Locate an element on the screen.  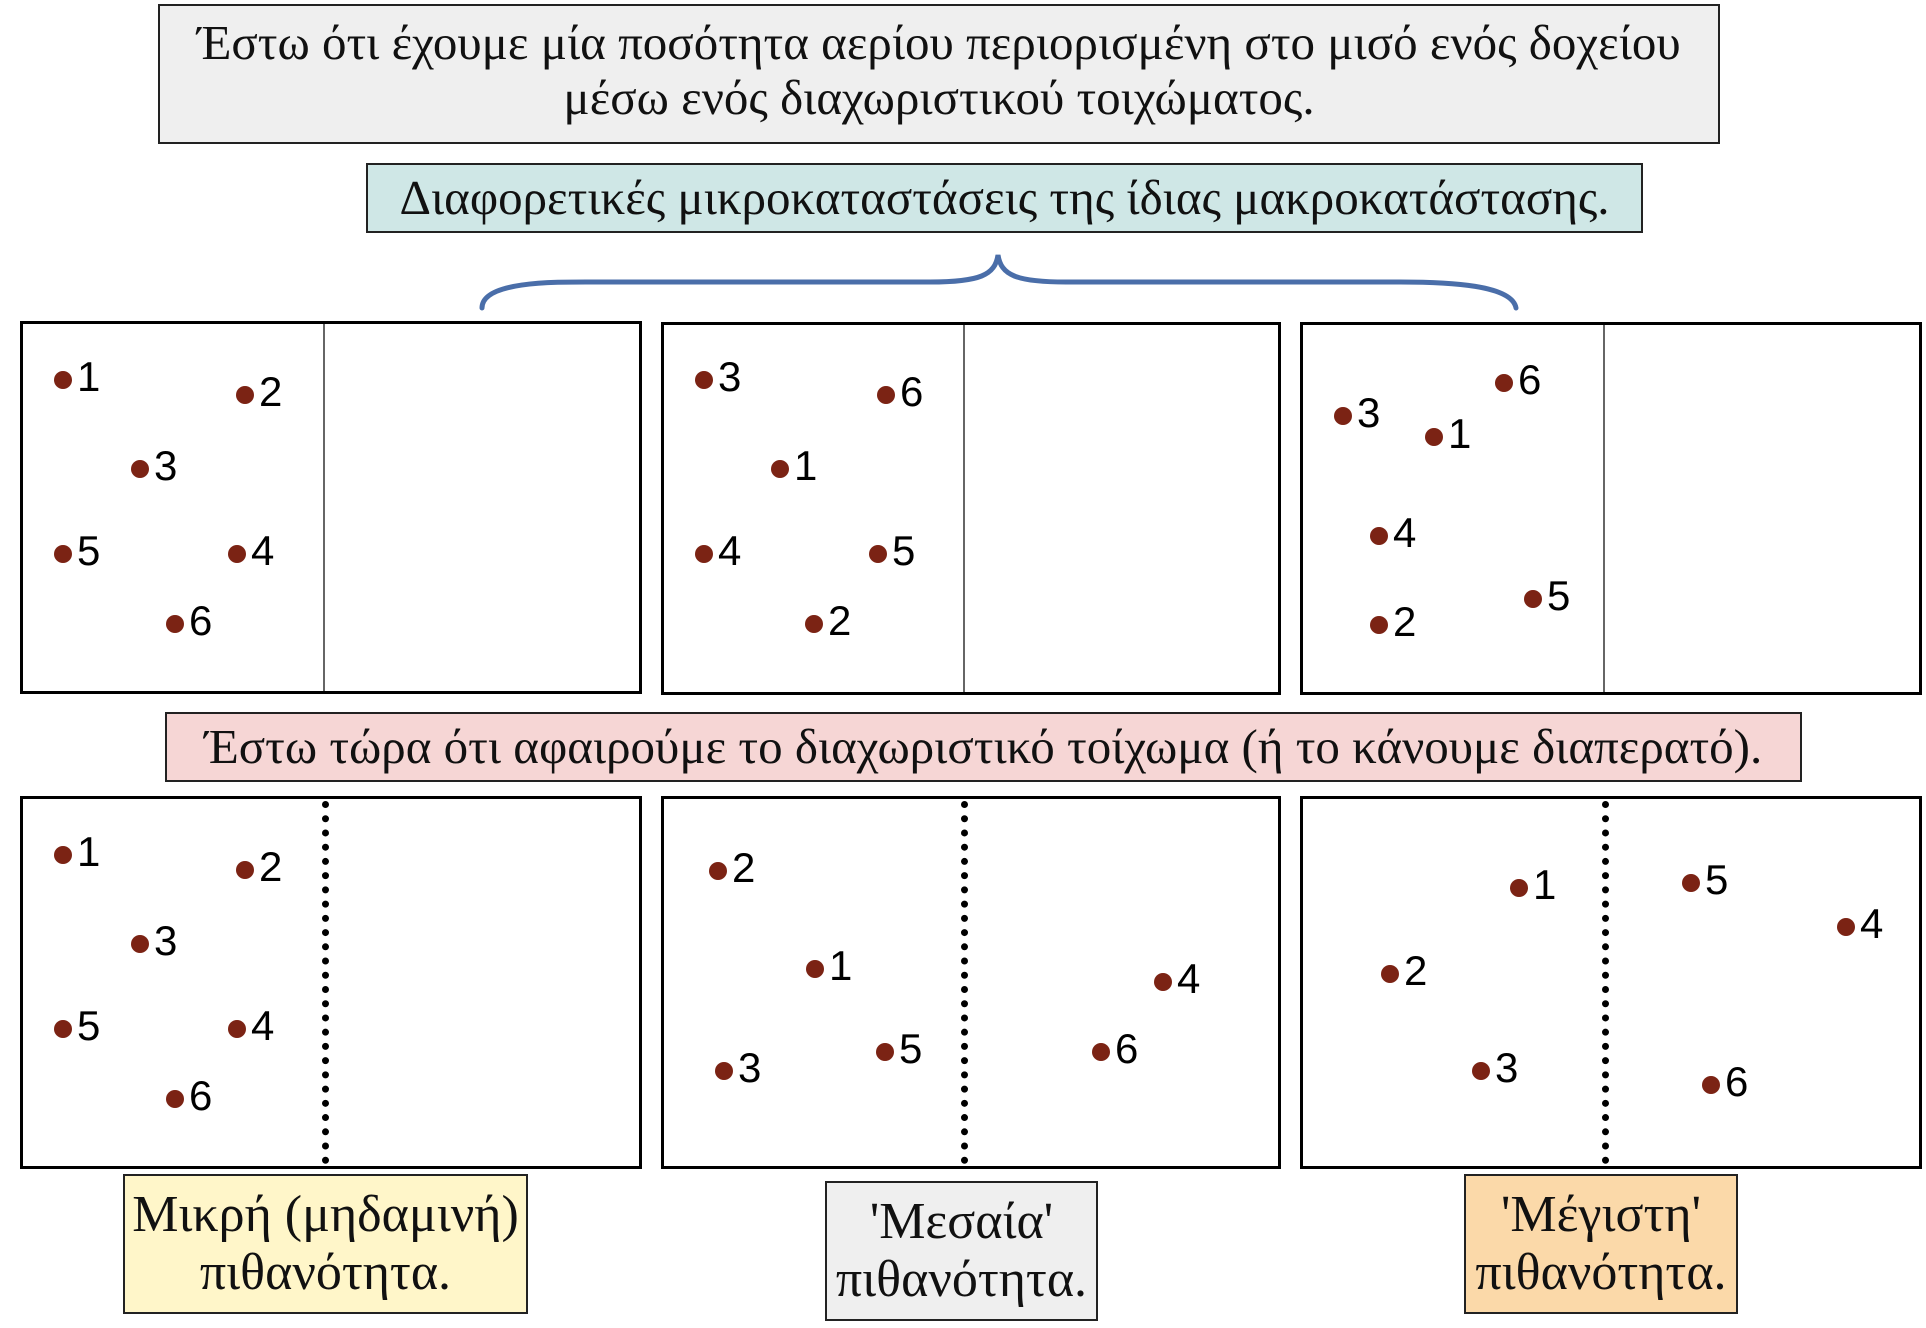
probability-small-line-2: πιθανότητα. is located at coordinates (325, 1273).